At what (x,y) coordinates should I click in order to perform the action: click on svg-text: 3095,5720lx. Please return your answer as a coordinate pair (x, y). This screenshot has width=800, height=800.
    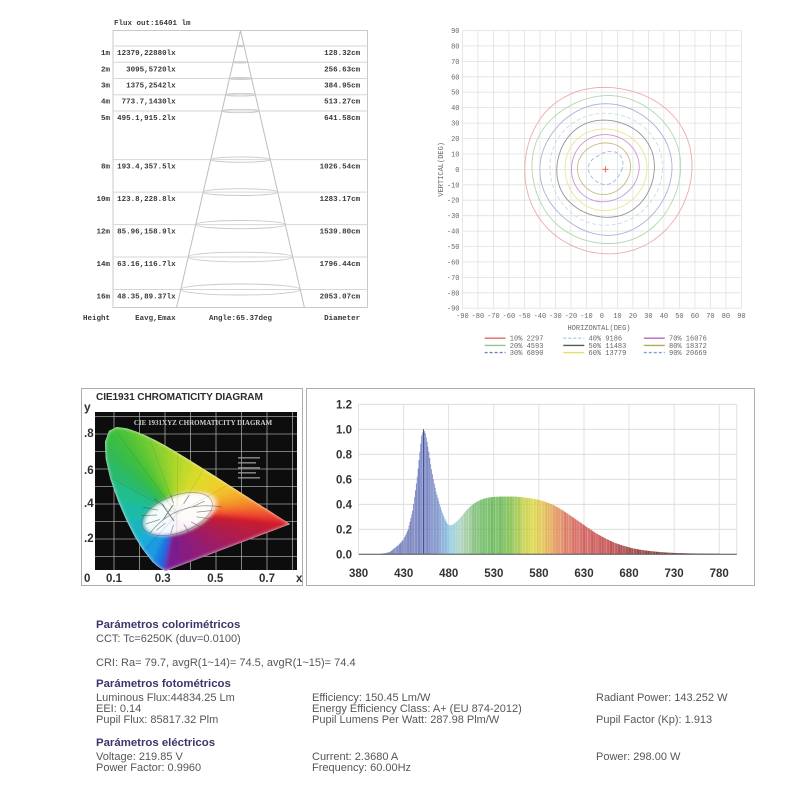
    Looking at the image, I should click on (151, 70).